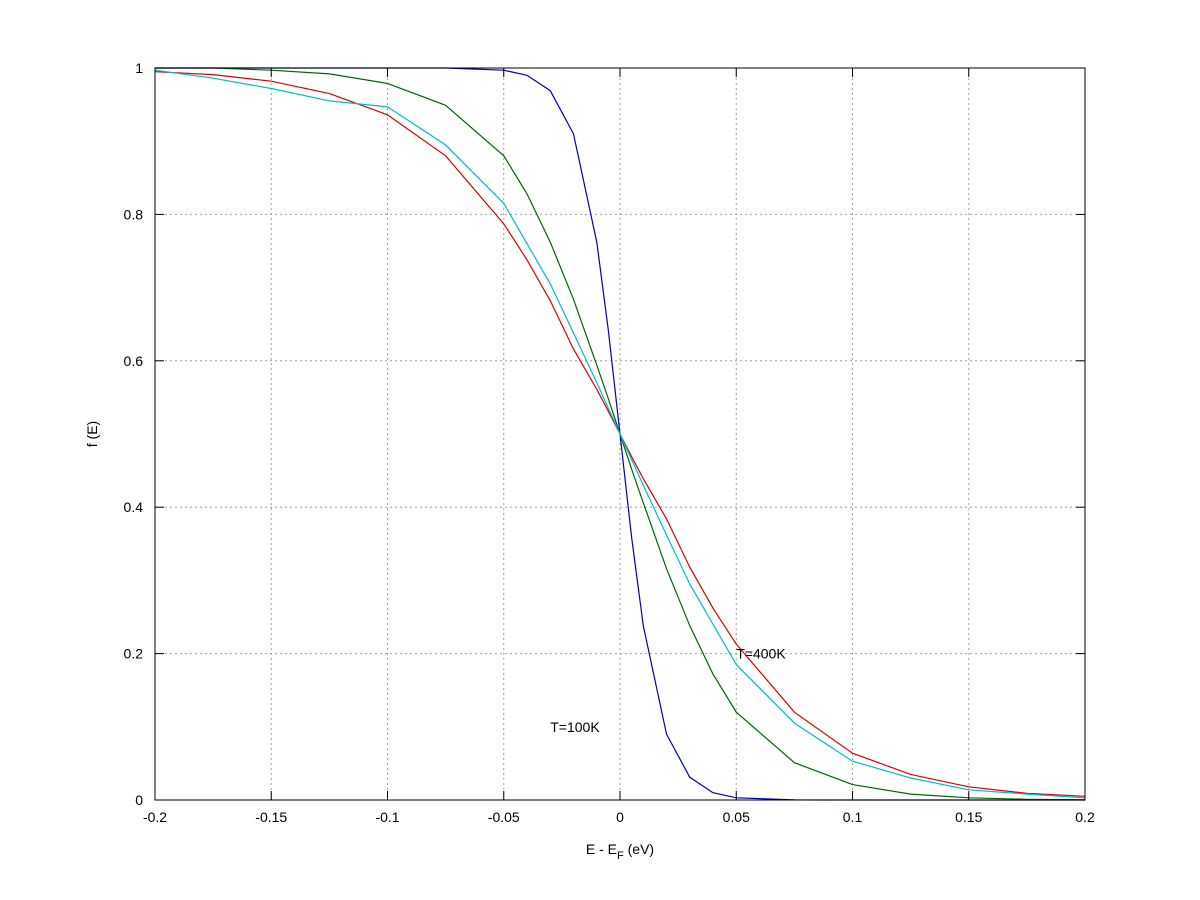 The height and width of the screenshot is (900, 1200). What do you see at coordinates (139, 800) in the screenshot?
I see `y-tick-label: 0` at bounding box center [139, 800].